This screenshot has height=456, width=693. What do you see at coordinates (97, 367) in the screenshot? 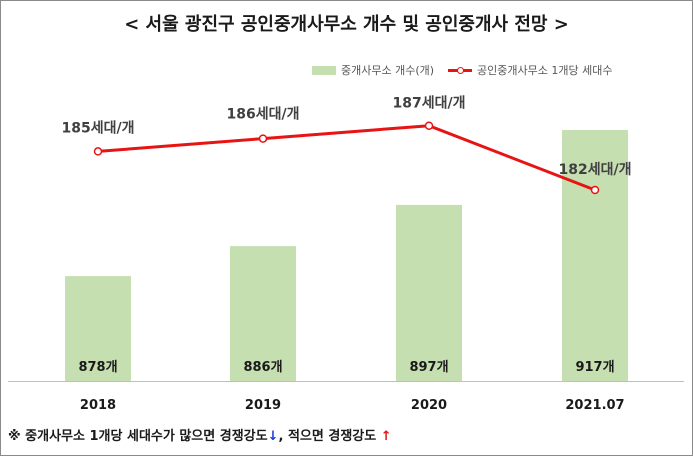
I see `bar-value-label: 878개` at bounding box center [97, 367].